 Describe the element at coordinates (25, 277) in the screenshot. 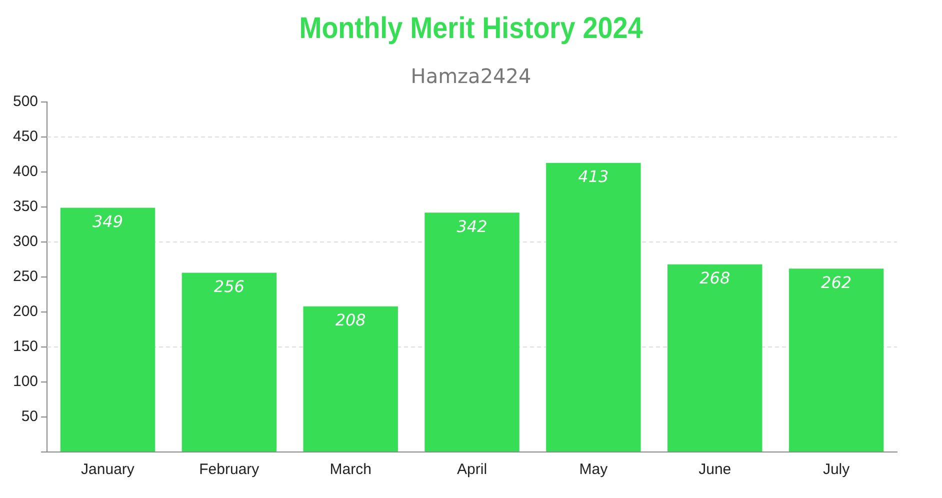

I see `y-tick-label: 250` at that location.